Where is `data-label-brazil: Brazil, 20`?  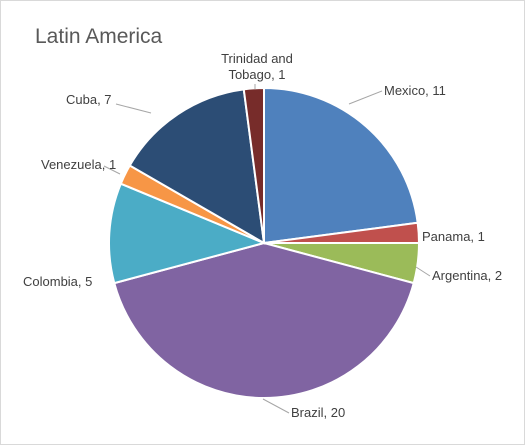
data-label-brazil: Brazil, 20 is located at coordinates (318, 412).